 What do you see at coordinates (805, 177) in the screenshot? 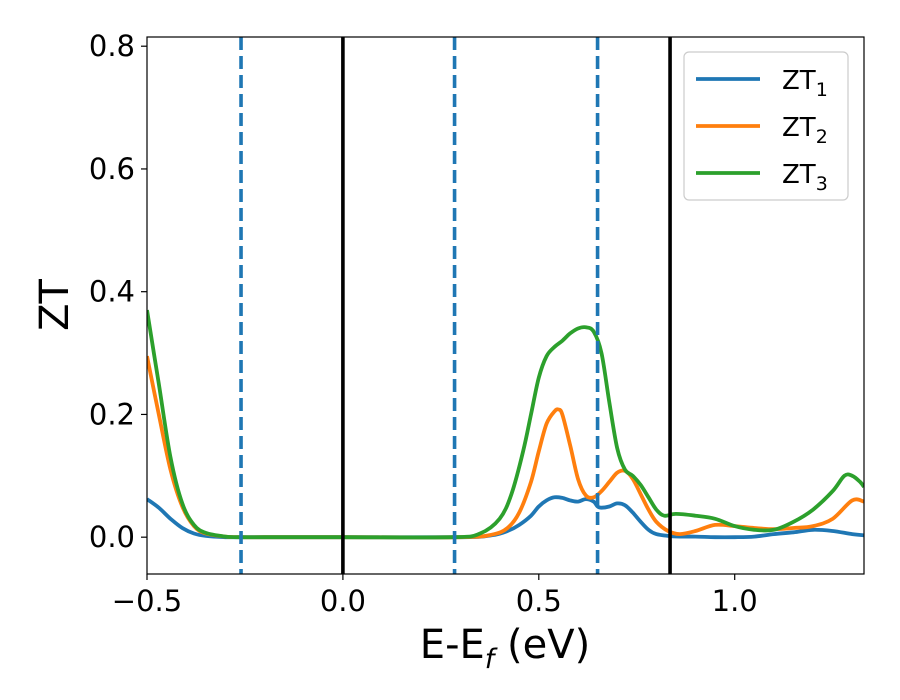
I see `legend-label-zt3: ZT3` at bounding box center [805, 177].